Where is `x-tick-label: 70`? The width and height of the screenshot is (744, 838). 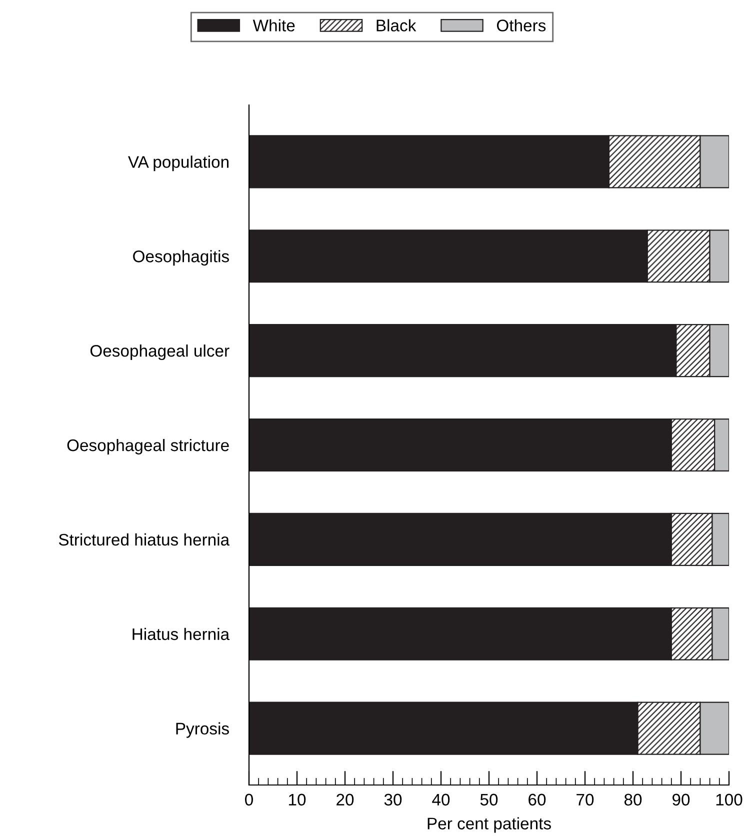 x-tick-label: 70 is located at coordinates (585, 800).